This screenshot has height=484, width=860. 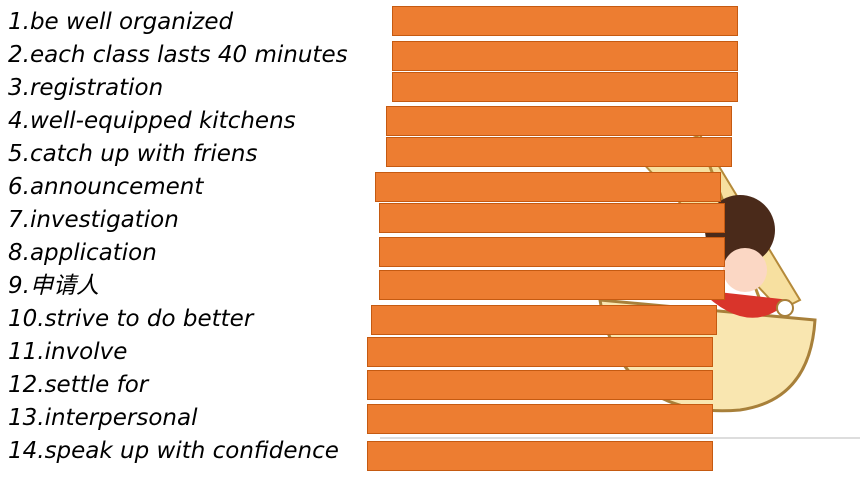 I want to click on list-item: 10.strive to do better, so click(x=131, y=319).